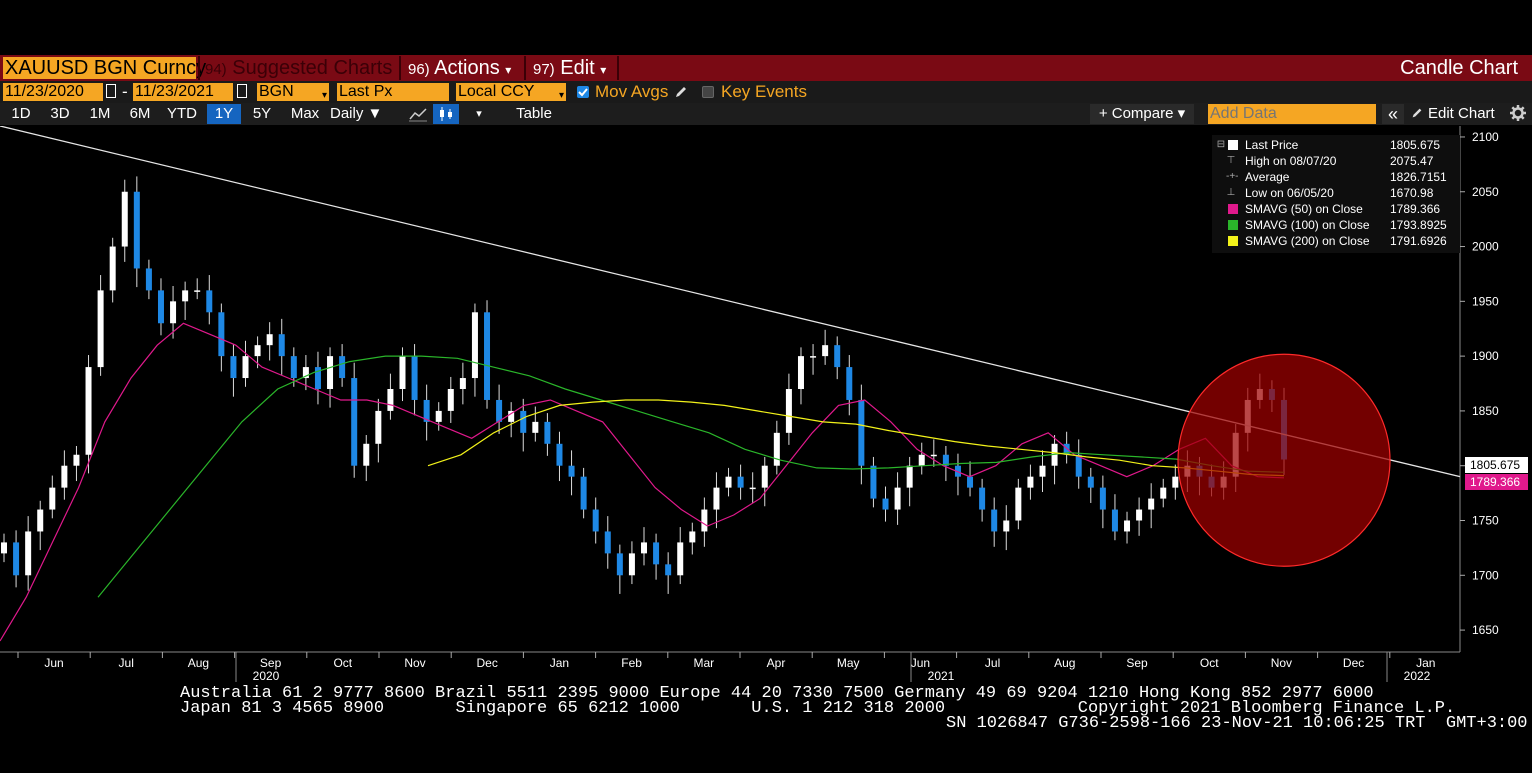  Describe the element at coordinates (242, 91) in the screenshot. I see `end-calendar-icon` at that location.